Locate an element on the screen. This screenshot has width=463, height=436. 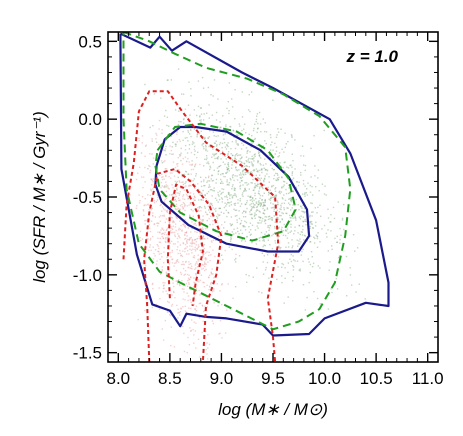
y-tick-label: -1.0 is located at coordinates (87, 275).